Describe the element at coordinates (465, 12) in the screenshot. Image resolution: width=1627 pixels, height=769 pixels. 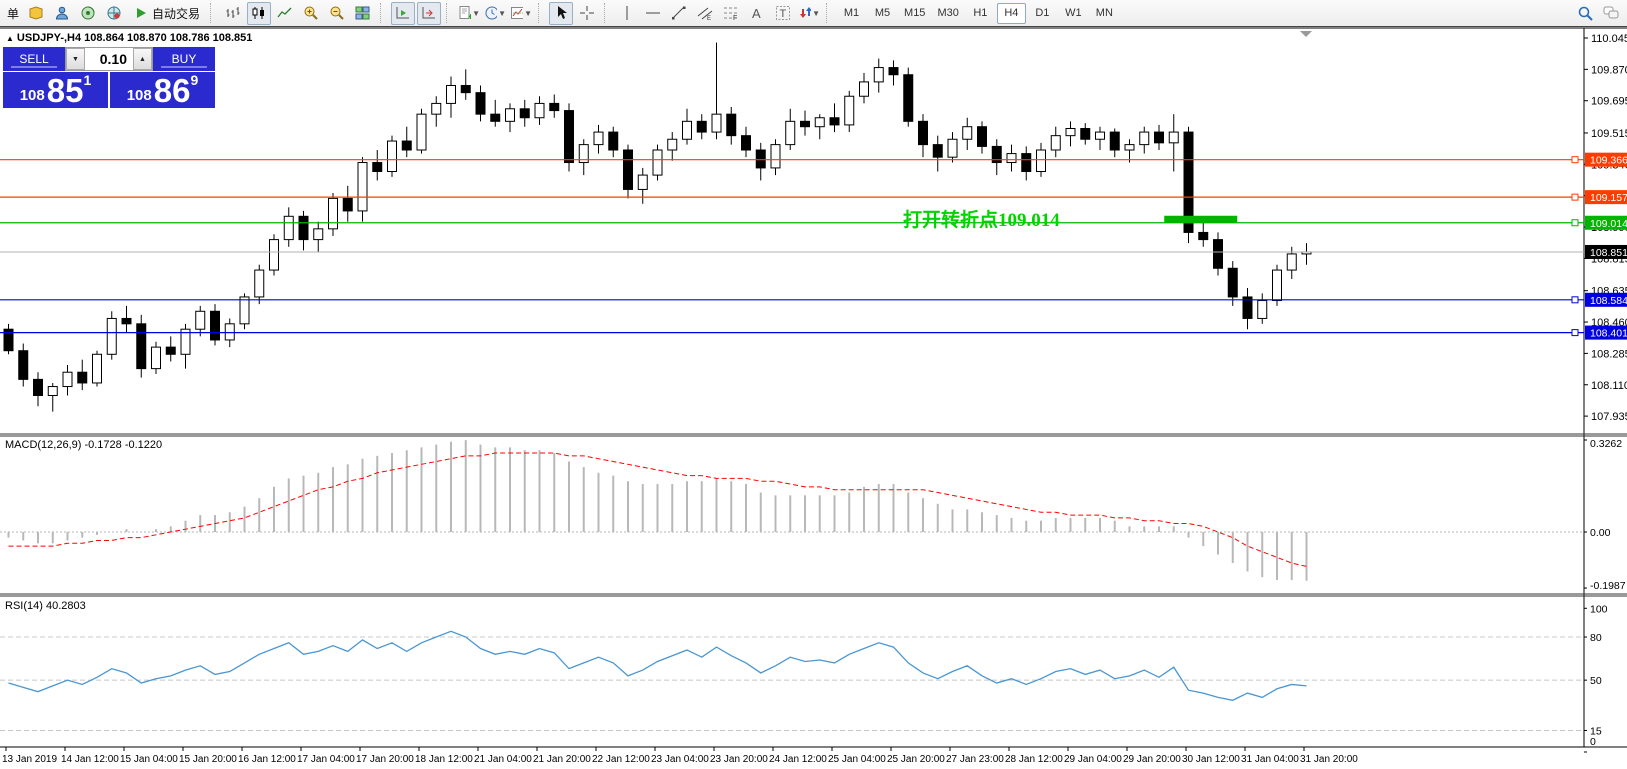
I see `indicators-icon-glyph` at that location.